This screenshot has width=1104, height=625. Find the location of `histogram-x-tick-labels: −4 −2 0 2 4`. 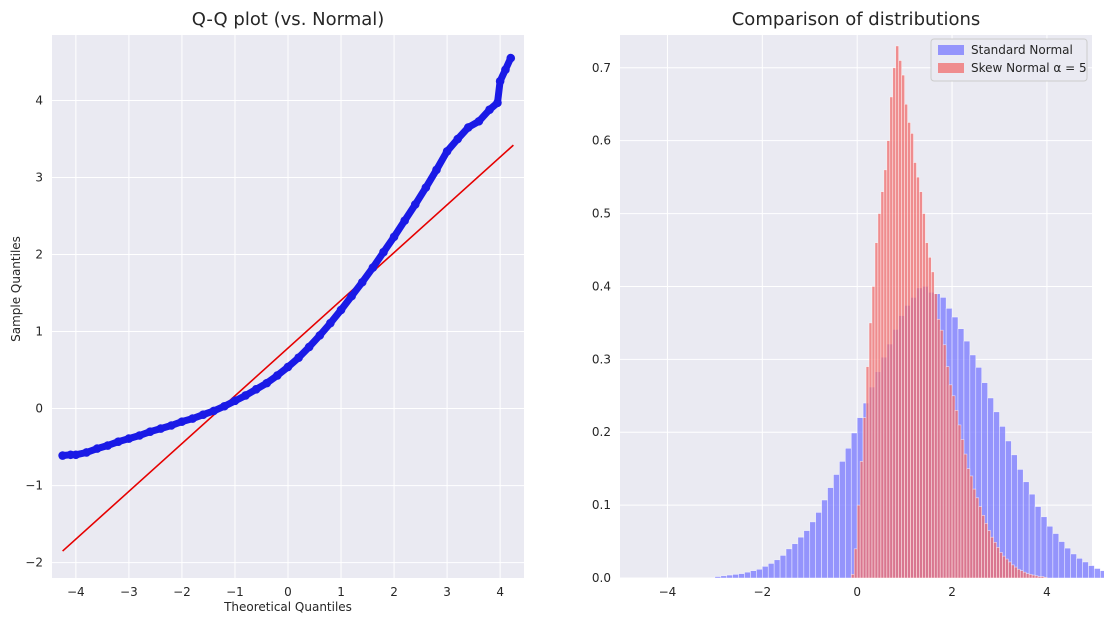

histogram-x-tick-labels: −4 −2 0 2 4 is located at coordinates (855, 592).